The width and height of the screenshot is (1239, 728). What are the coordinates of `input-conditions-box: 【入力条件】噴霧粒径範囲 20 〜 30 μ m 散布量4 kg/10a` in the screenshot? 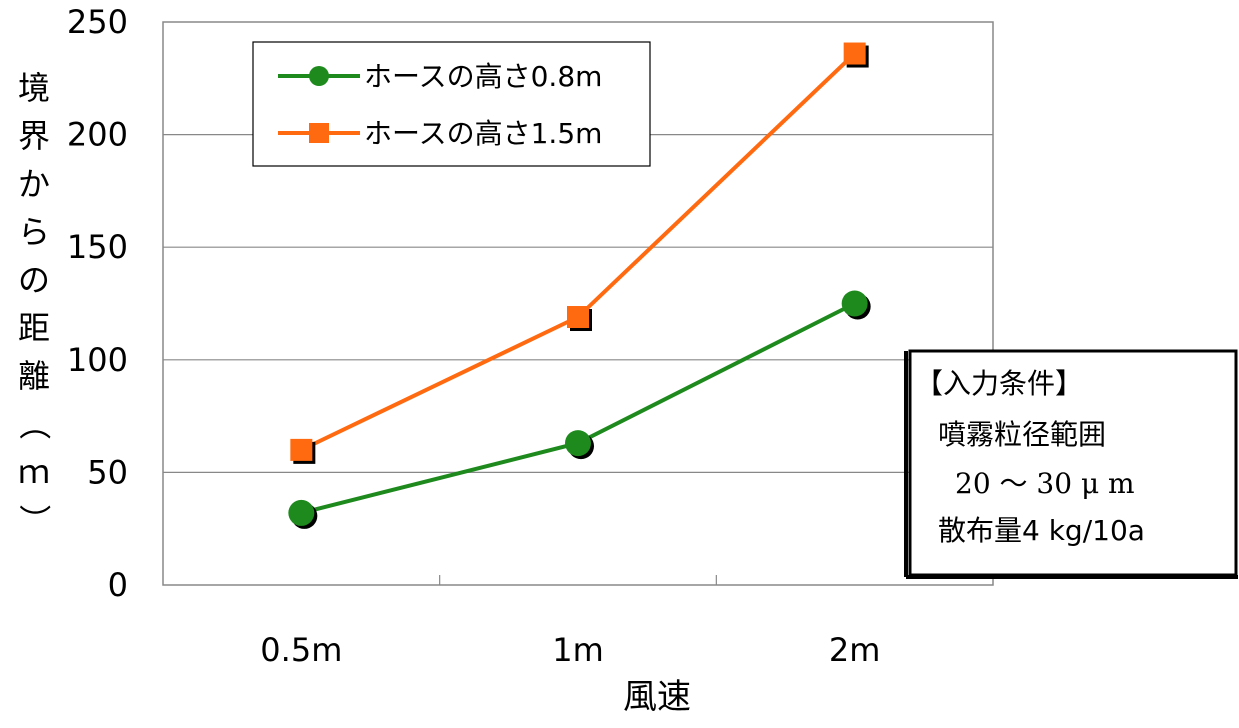 It's located at (1071, 464).